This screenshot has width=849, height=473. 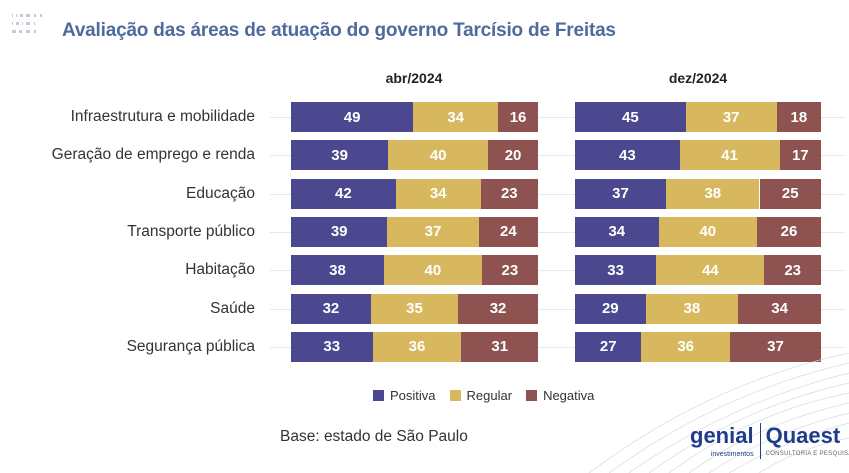 I want to click on legend-label: Negativa, so click(x=569, y=395).